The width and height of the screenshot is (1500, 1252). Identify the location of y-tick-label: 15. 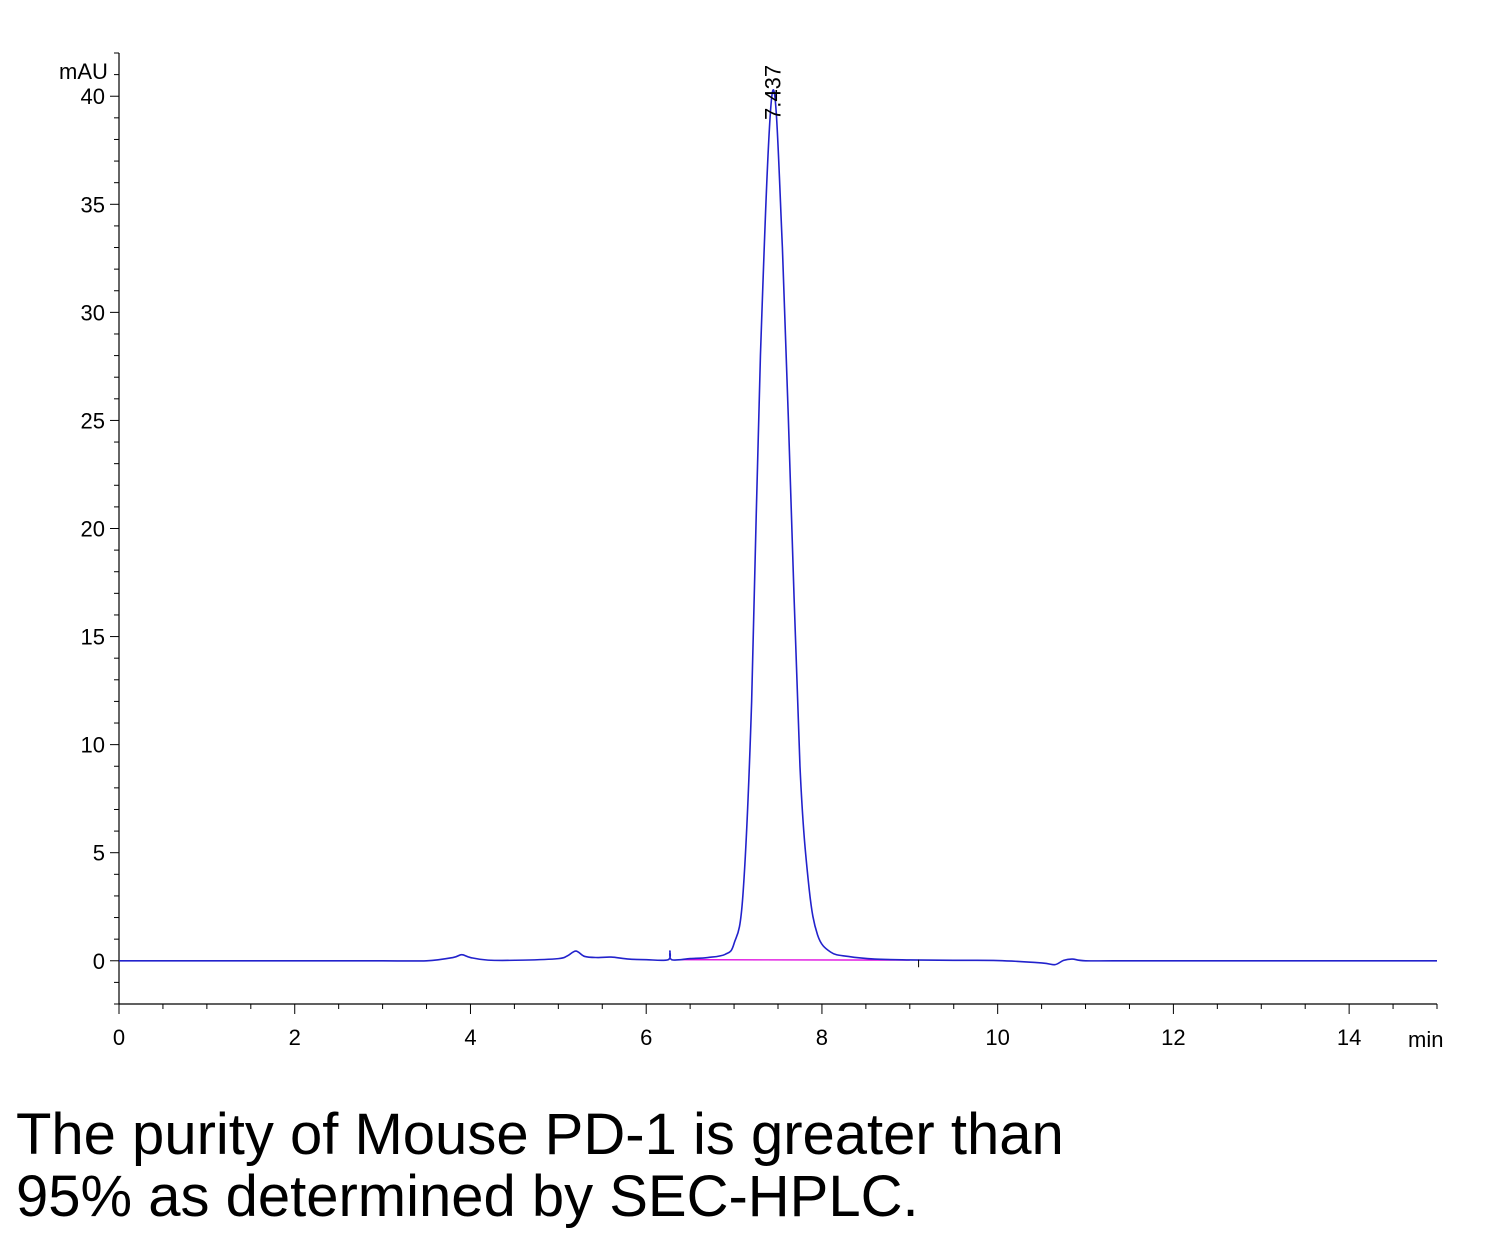
(93, 637).